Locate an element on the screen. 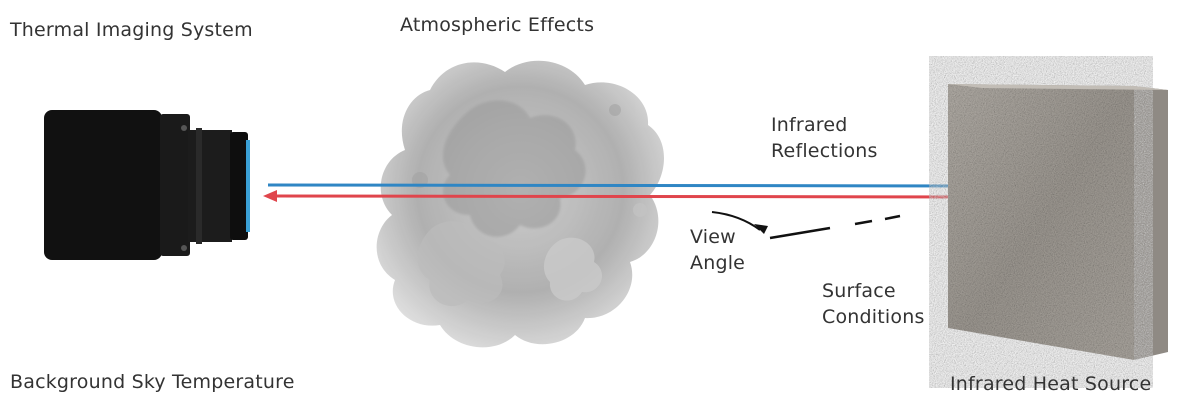 This screenshot has height=401, width=1195. surface-conditions-label: Surface Conditions is located at coordinates (873, 304).